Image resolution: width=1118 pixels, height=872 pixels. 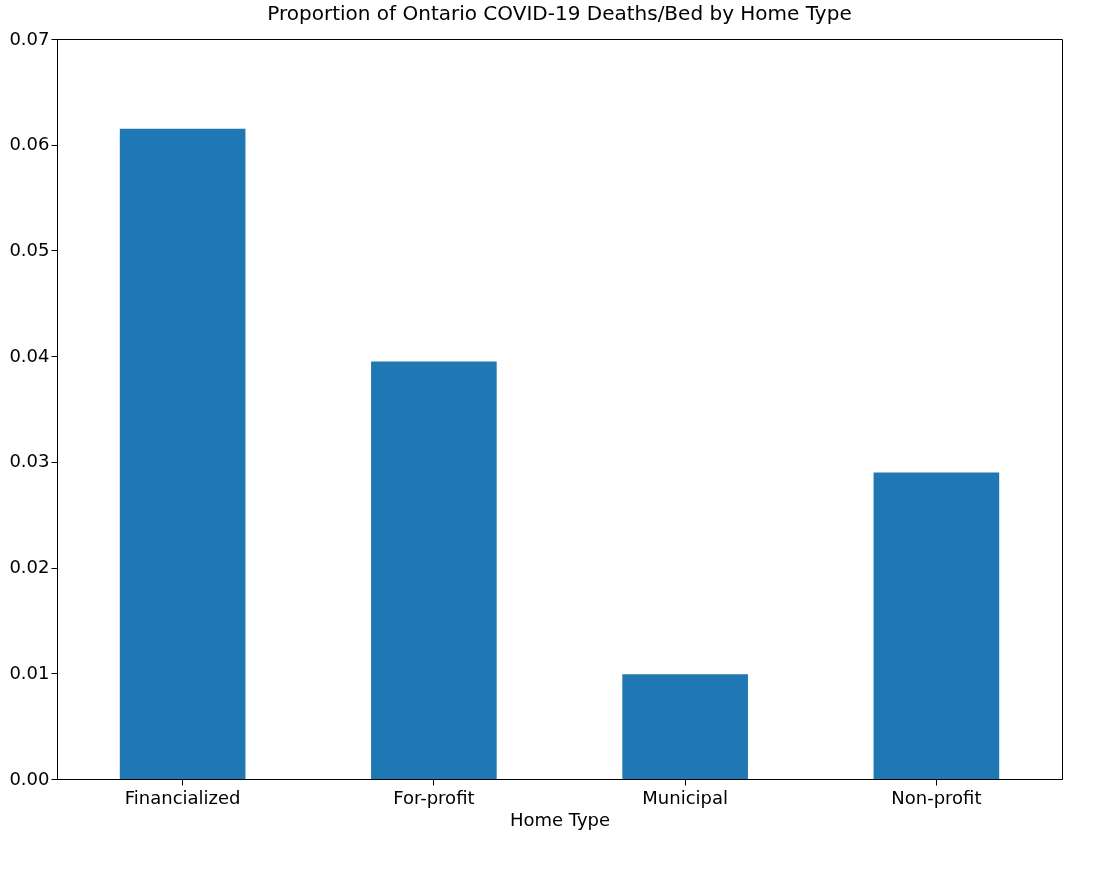 What do you see at coordinates (29, 461) in the screenshot?
I see `y-tick-label: 0.03` at bounding box center [29, 461].